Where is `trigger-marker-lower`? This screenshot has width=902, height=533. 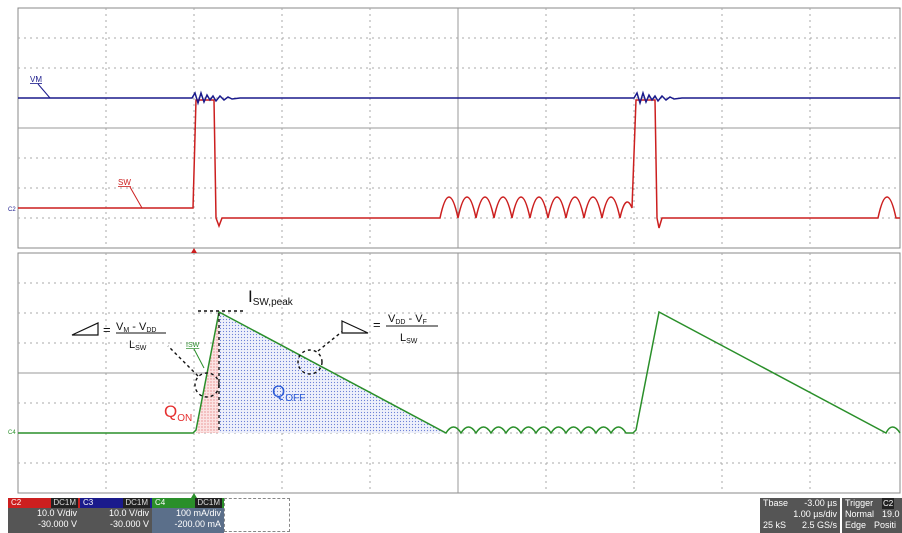
trigger-marker-lower is located at coordinates (194, 495).